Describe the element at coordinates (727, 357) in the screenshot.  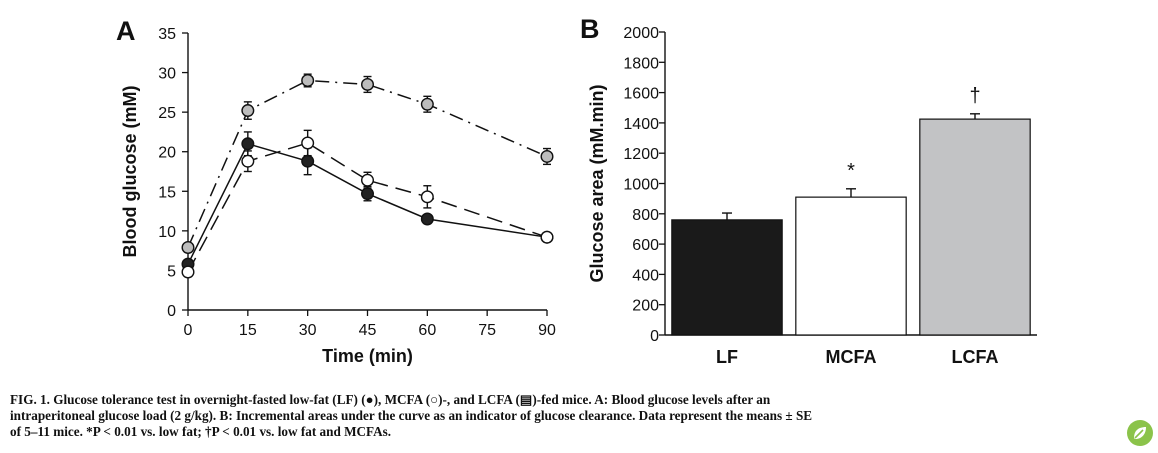
I see `b-category-label: LF` at that location.